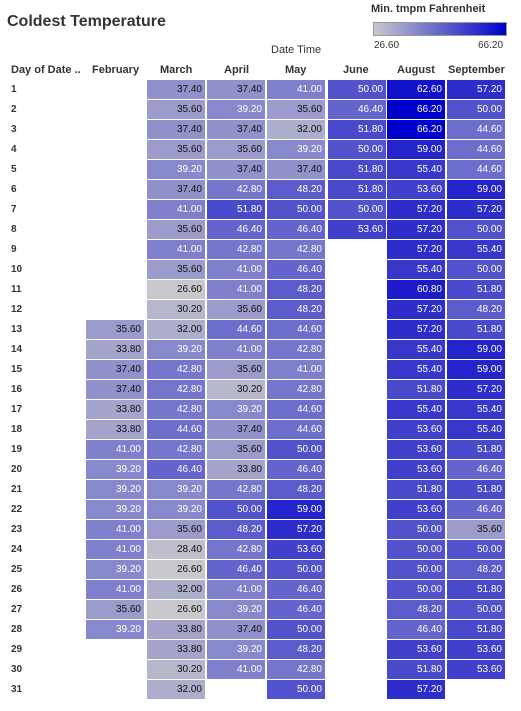  I want to click on column-header-february: February, so click(116, 70).